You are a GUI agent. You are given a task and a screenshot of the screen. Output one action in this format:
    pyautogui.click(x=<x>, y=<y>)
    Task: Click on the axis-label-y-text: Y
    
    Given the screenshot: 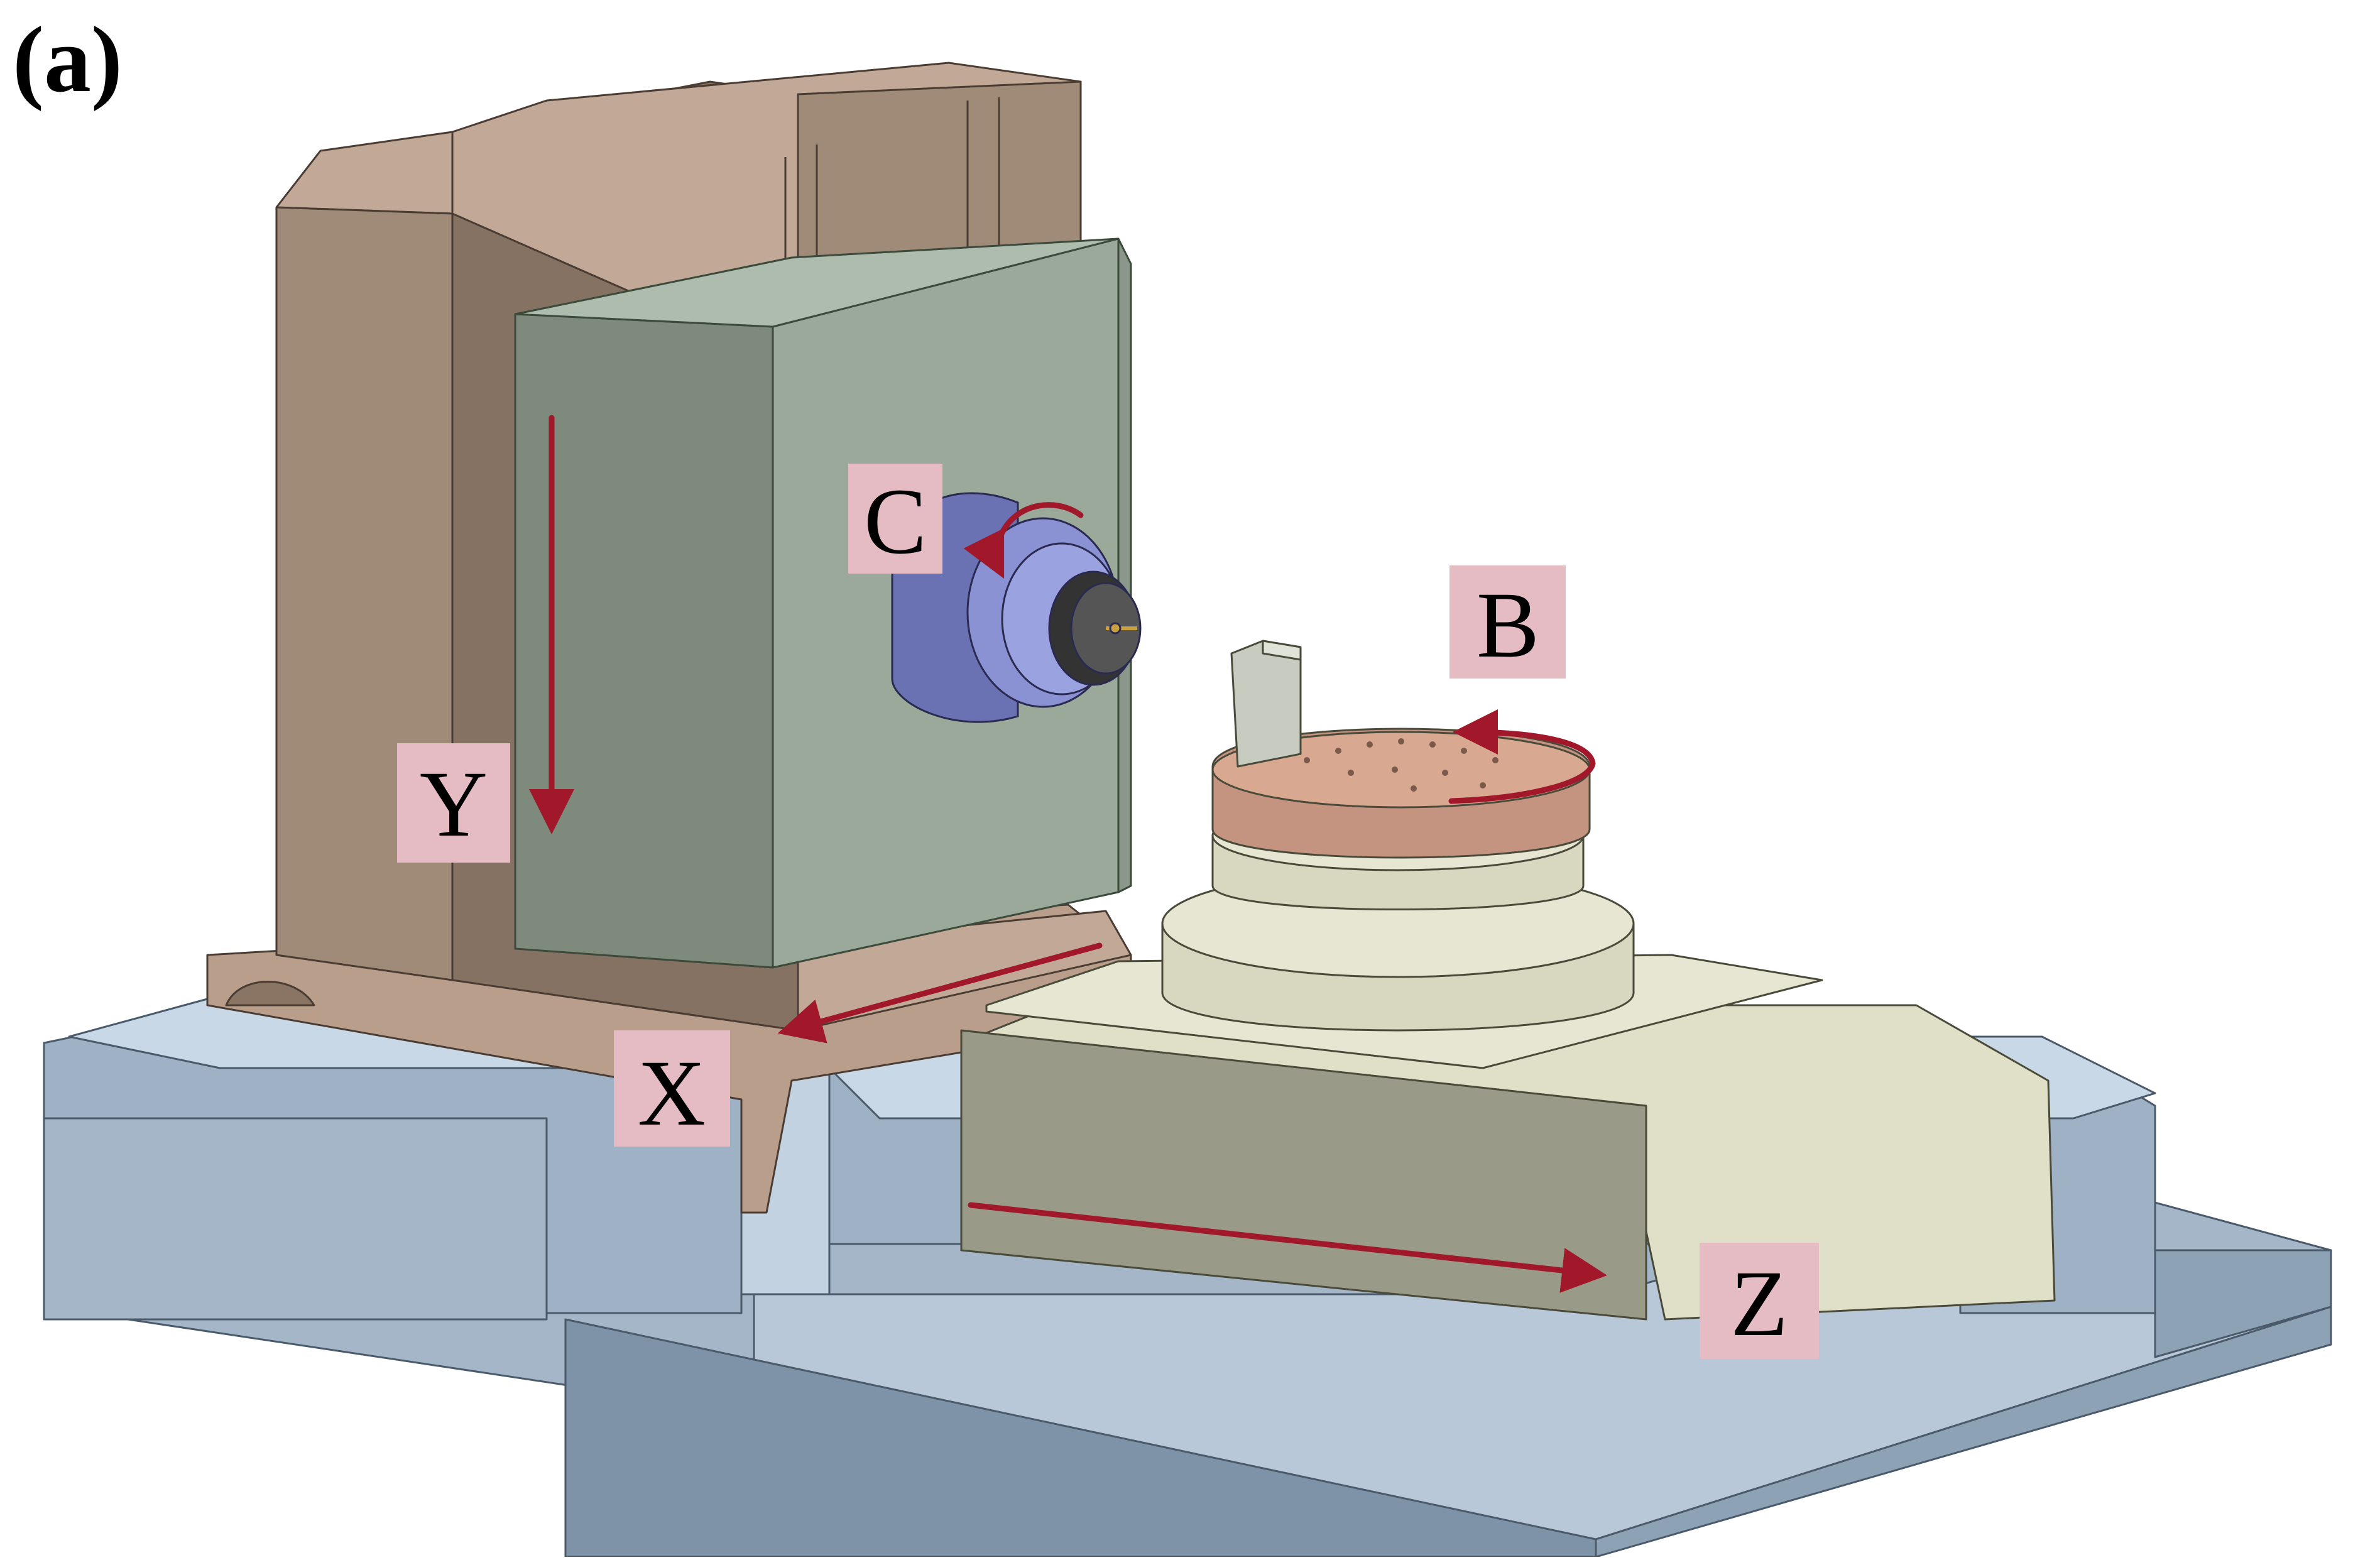 What is the action you would take?
    pyautogui.click(x=454, y=804)
    